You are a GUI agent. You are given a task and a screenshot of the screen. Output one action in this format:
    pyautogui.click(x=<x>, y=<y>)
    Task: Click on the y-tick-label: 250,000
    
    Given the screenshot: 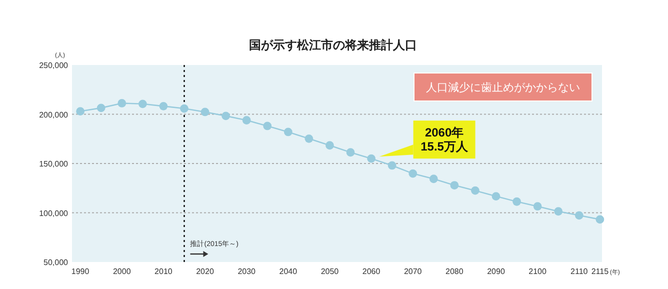 What is the action you would take?
    pyautogui.click(x=54, y=65)
    